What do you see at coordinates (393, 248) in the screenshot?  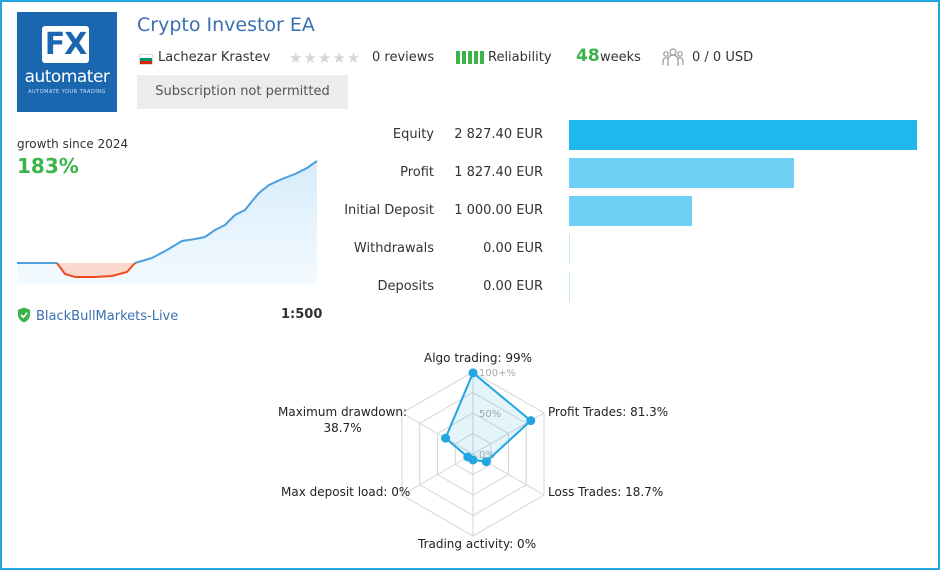 I see `stat-label-withdrawals: Withdrawals` at bounding box center [393, 248].